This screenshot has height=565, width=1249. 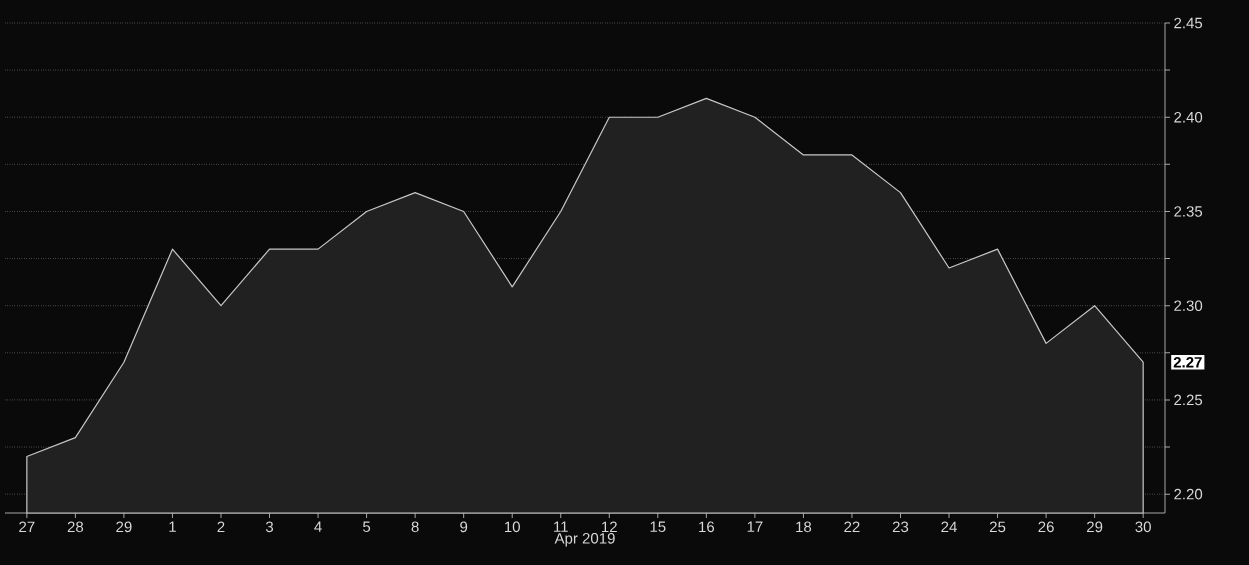 What do you see at coordinates (609, 527) in the screenshot?
I see `x-tick-label: 12` at bounding box center [609, 527].